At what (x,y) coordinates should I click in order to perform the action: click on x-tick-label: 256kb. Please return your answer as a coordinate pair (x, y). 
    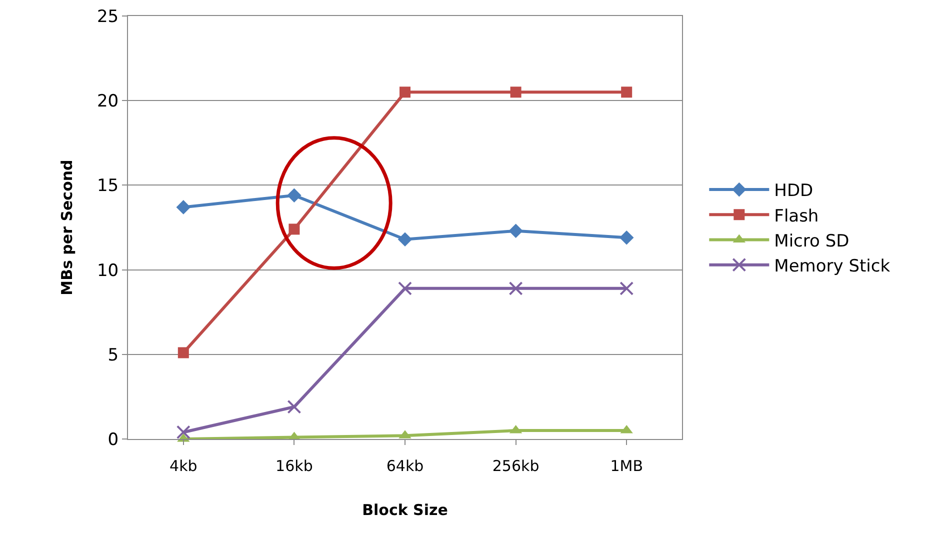
    Looking at the image, I should click on (516, 466).